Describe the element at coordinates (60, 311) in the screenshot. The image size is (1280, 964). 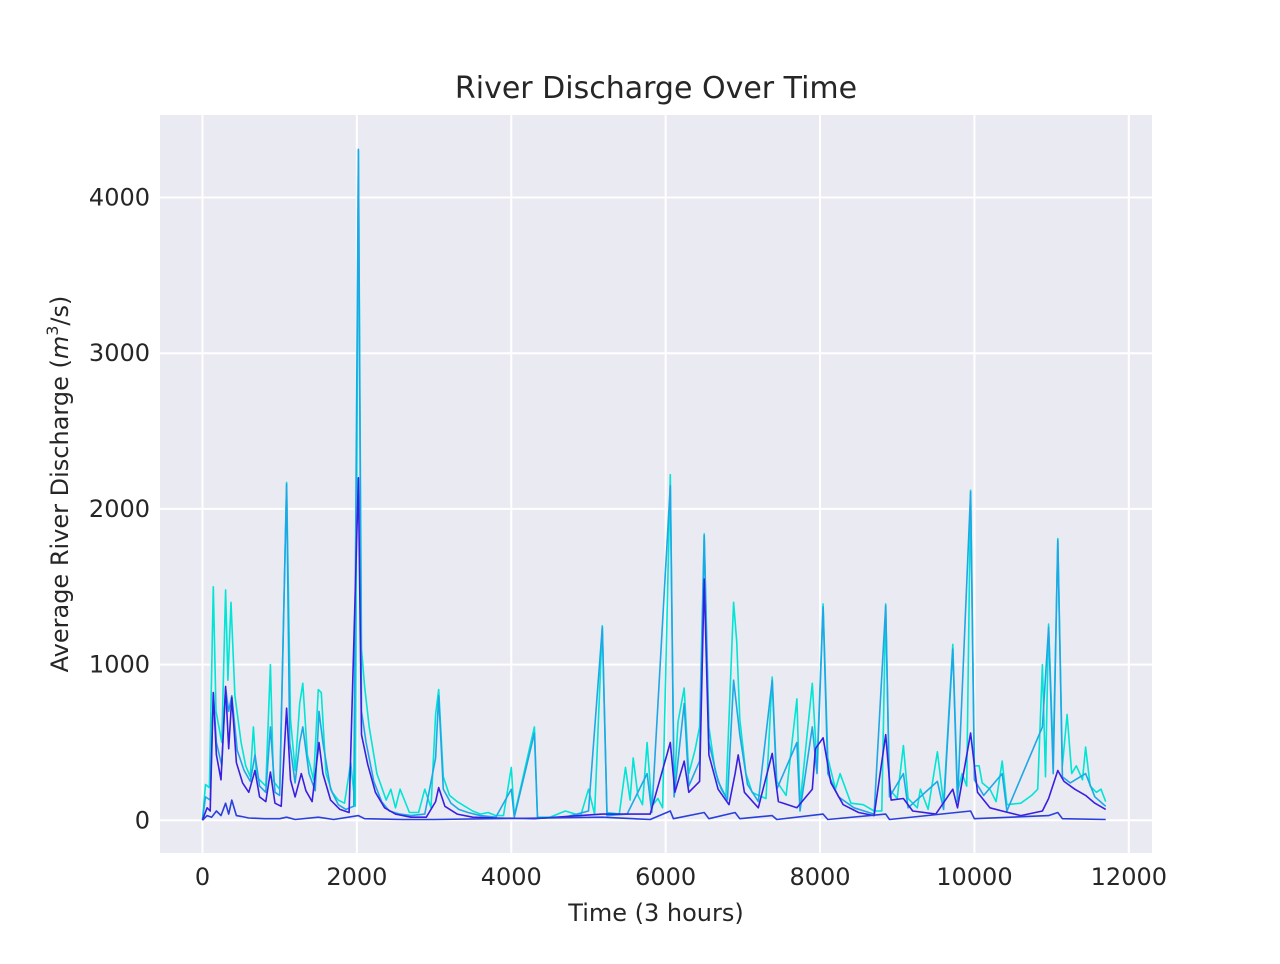
I see `y-axis-label-tail: /s)` at that location.